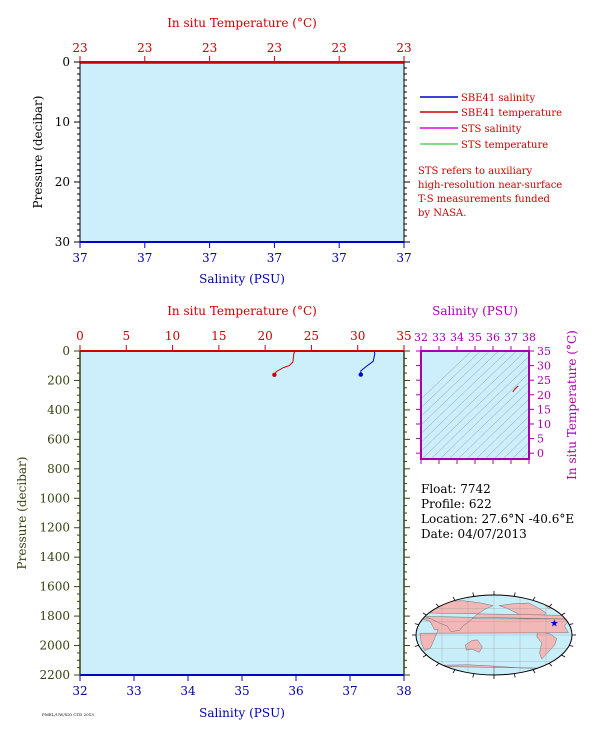  I want to click on top-ylabel: Pressure (decibar), so click(38, 152).